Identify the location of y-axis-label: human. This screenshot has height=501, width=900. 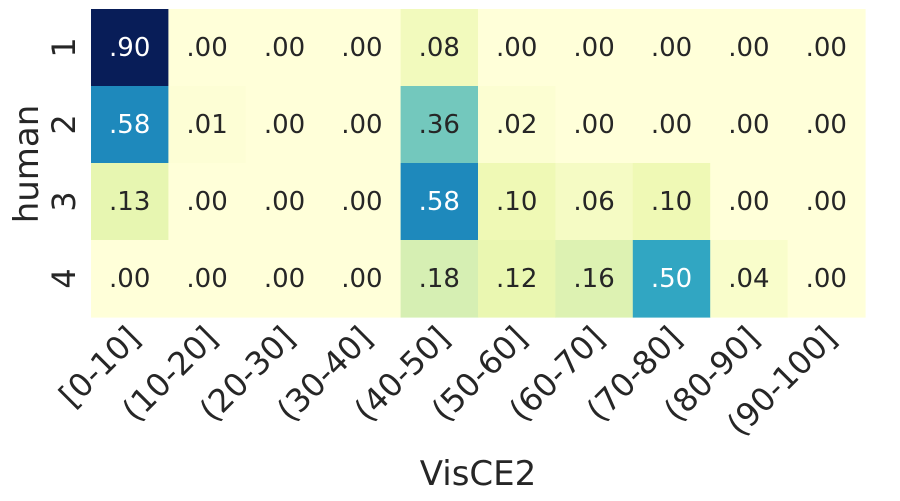
(27, 164).